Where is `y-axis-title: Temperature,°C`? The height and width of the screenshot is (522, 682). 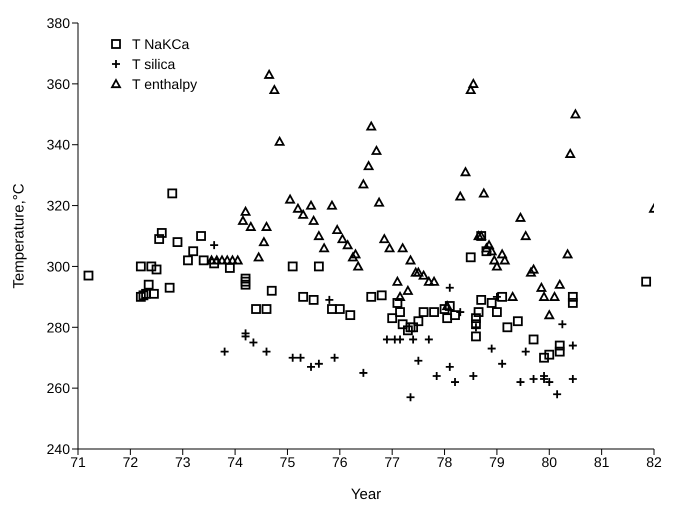
y-axis-title: Temperature,°C is located at coordinates (19, 236).